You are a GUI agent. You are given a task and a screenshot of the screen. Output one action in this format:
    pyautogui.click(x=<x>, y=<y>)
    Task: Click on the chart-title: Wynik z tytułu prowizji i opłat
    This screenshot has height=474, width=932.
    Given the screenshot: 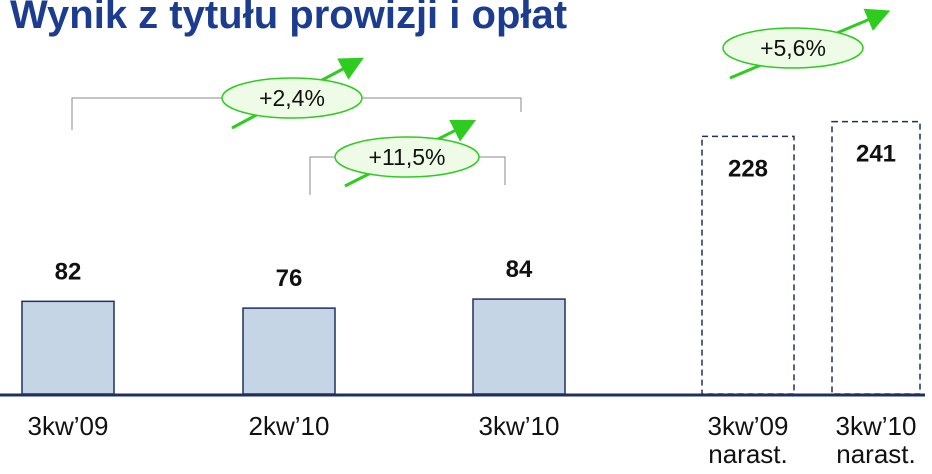 What is the action you would take?
    pyautogui.click(x=288, y=18)
    